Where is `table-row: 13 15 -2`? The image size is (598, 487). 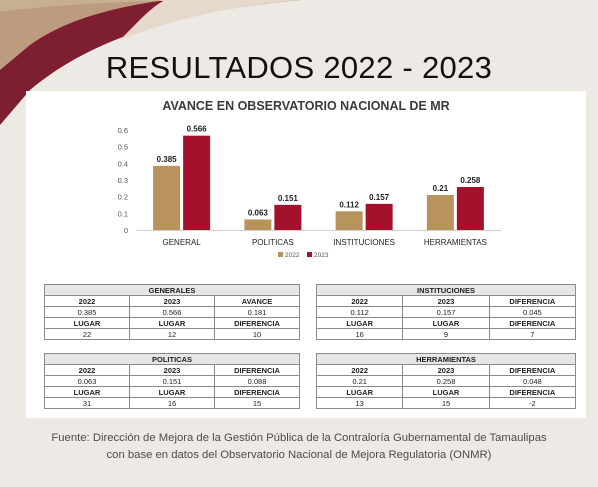
table-row: 13 15 -2 is located at coordinates (446, 403).